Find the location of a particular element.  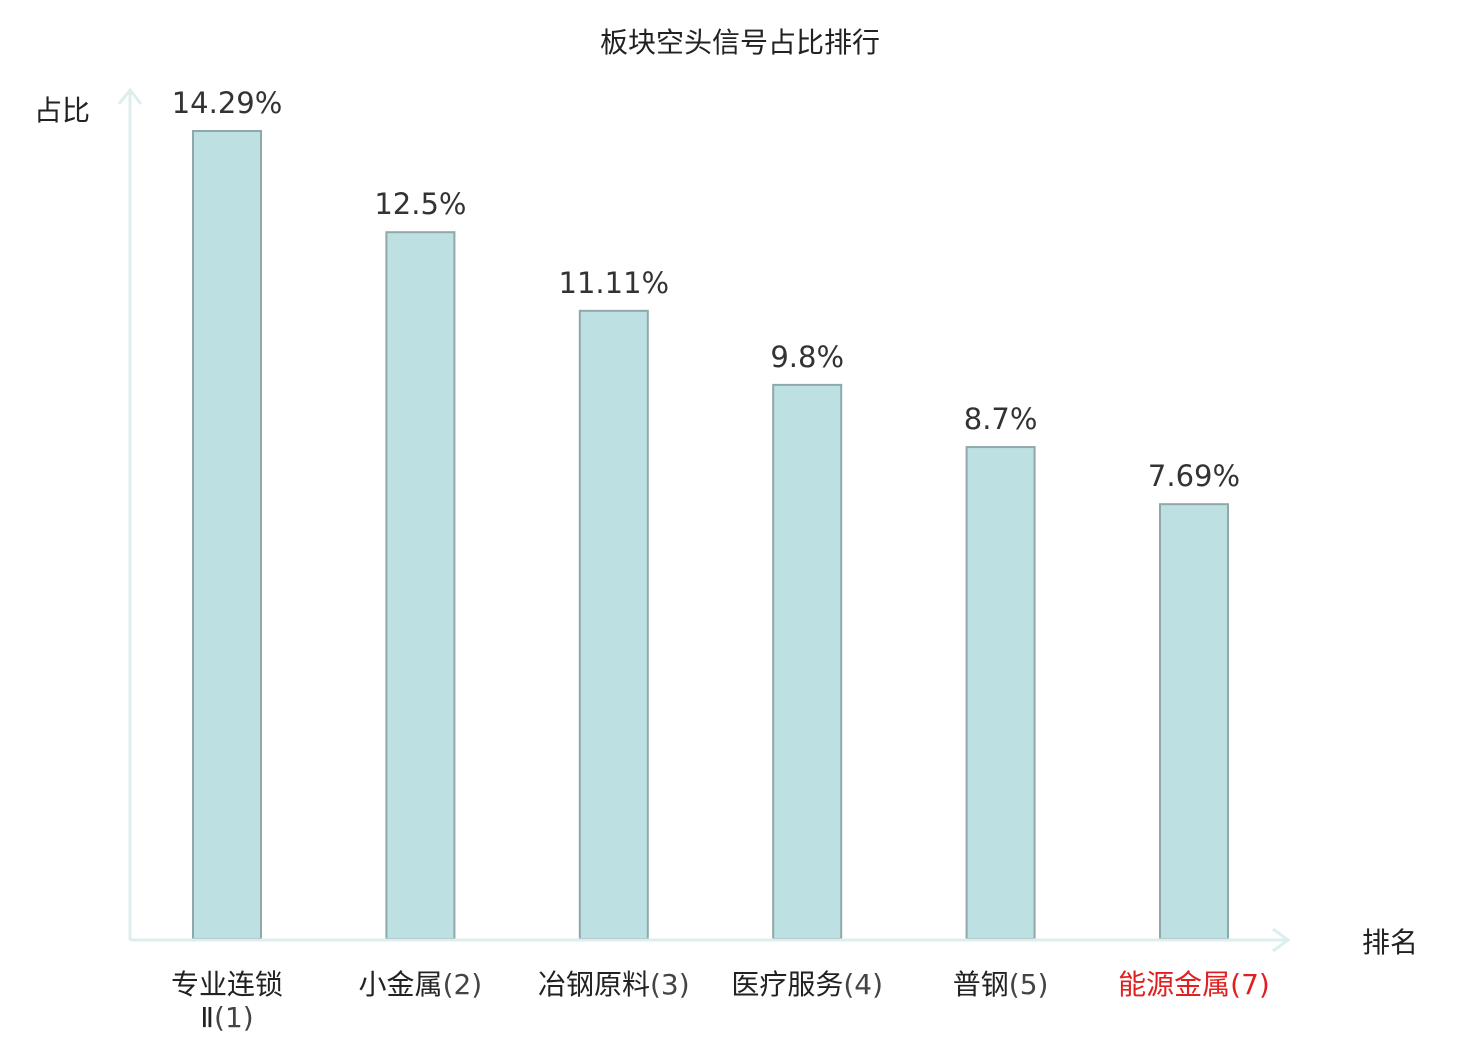

category-label-4: 医疗服务(4) is located at coordinates (807, 984).